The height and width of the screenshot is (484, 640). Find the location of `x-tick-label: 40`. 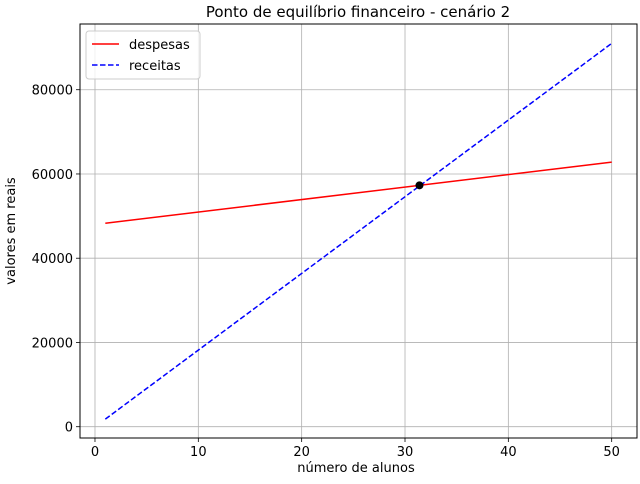

x-tick-label: 40 is located at coordinates (508, 452).